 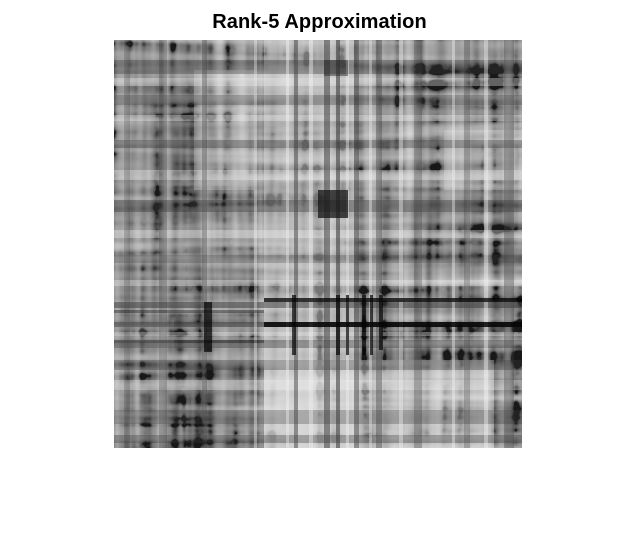 I want to click on light-right-patch, so click(x=483, y=160).